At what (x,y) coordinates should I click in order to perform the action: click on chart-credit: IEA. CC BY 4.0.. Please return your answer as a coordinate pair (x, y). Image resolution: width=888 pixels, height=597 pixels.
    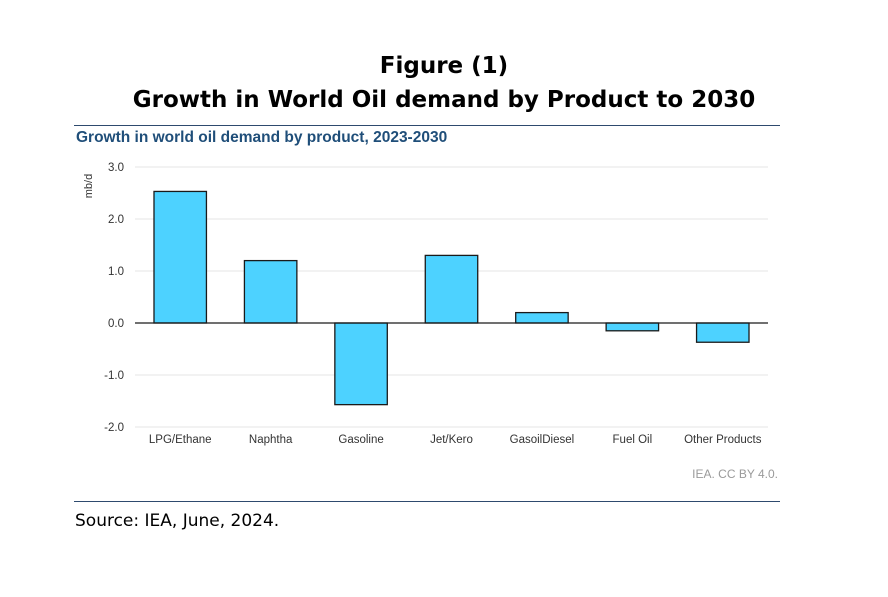
    Looking at the image, I should click on (735, 474).